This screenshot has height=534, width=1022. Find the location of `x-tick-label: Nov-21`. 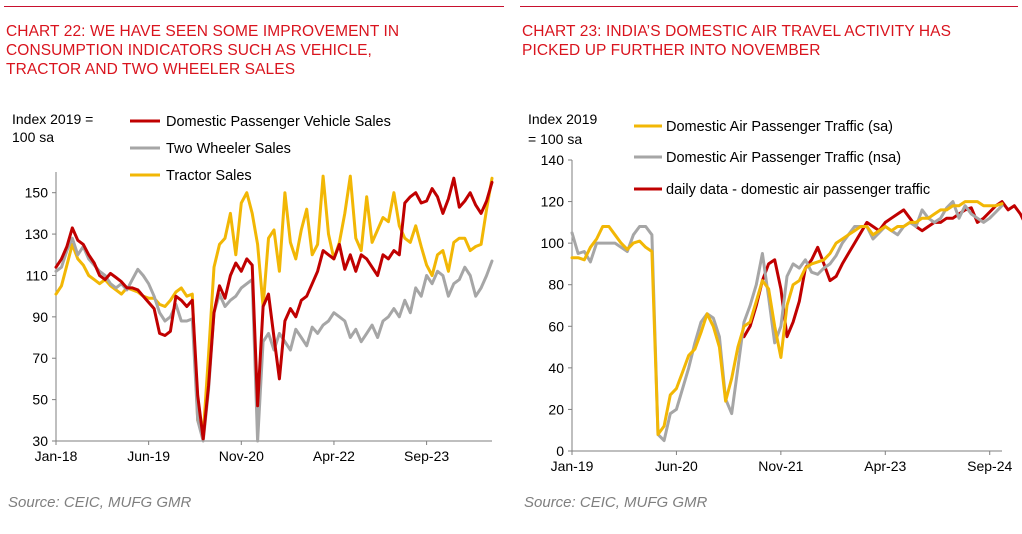

x-tick-label: Nov-21 is located at coordinates (780, 466).